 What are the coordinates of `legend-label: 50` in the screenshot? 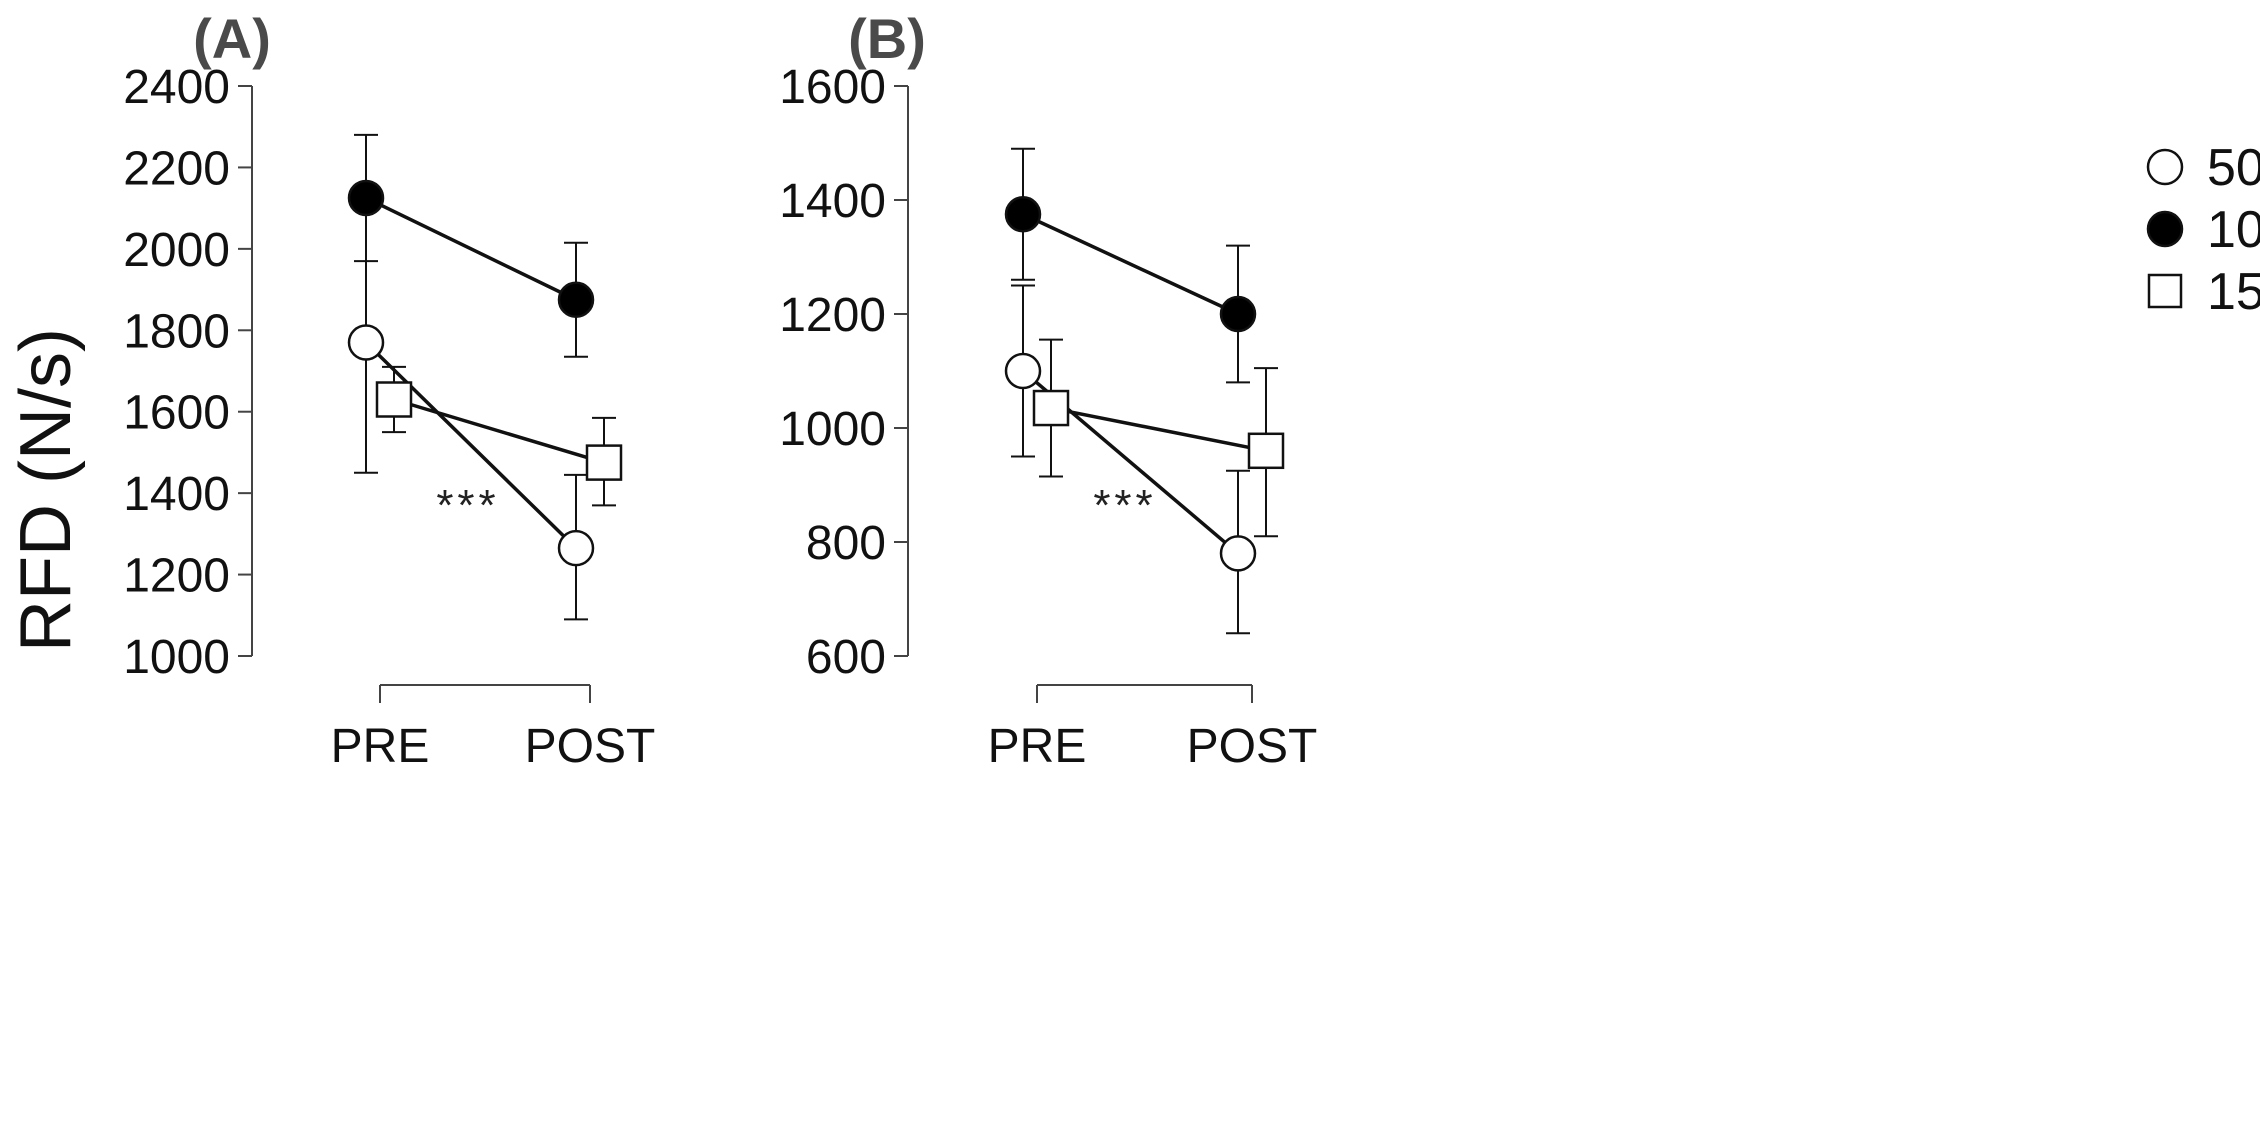 It's located at (2233, 168).